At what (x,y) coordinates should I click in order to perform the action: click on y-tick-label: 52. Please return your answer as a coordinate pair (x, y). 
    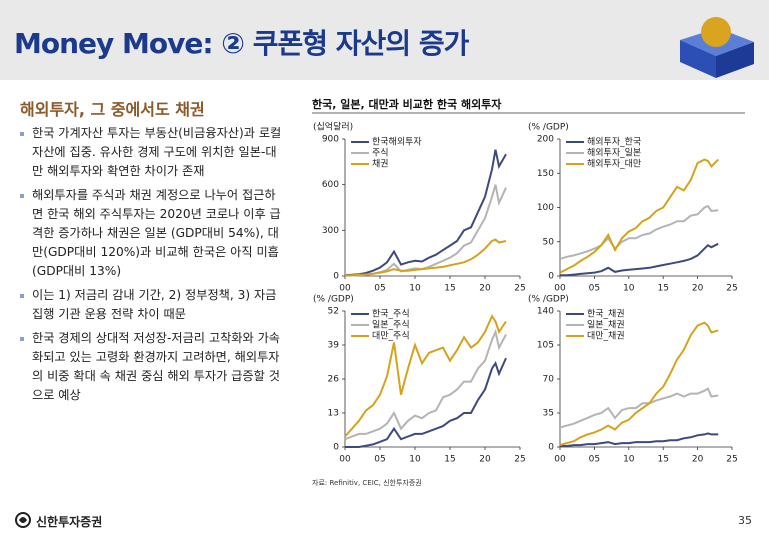
    Looking at the image, I should click on (333, 312).